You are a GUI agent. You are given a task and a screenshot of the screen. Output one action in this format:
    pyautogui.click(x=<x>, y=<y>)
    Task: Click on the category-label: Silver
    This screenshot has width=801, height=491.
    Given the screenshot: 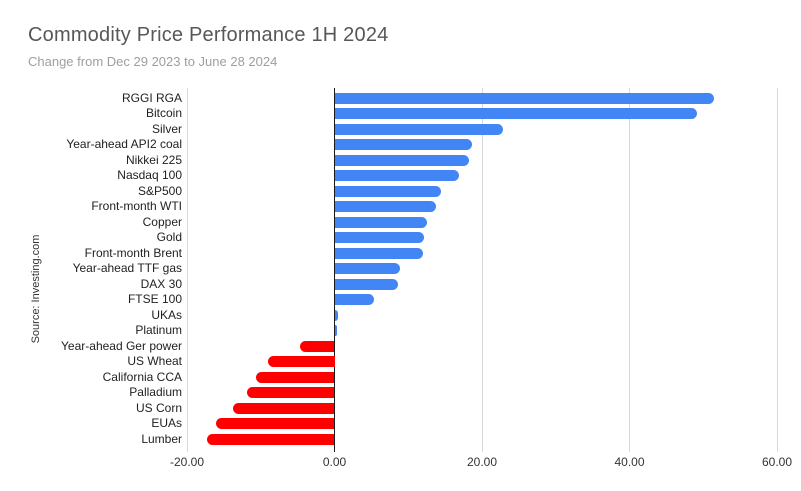 What is the action you would take?
    pyautogui.click(x=166, y=128)
    